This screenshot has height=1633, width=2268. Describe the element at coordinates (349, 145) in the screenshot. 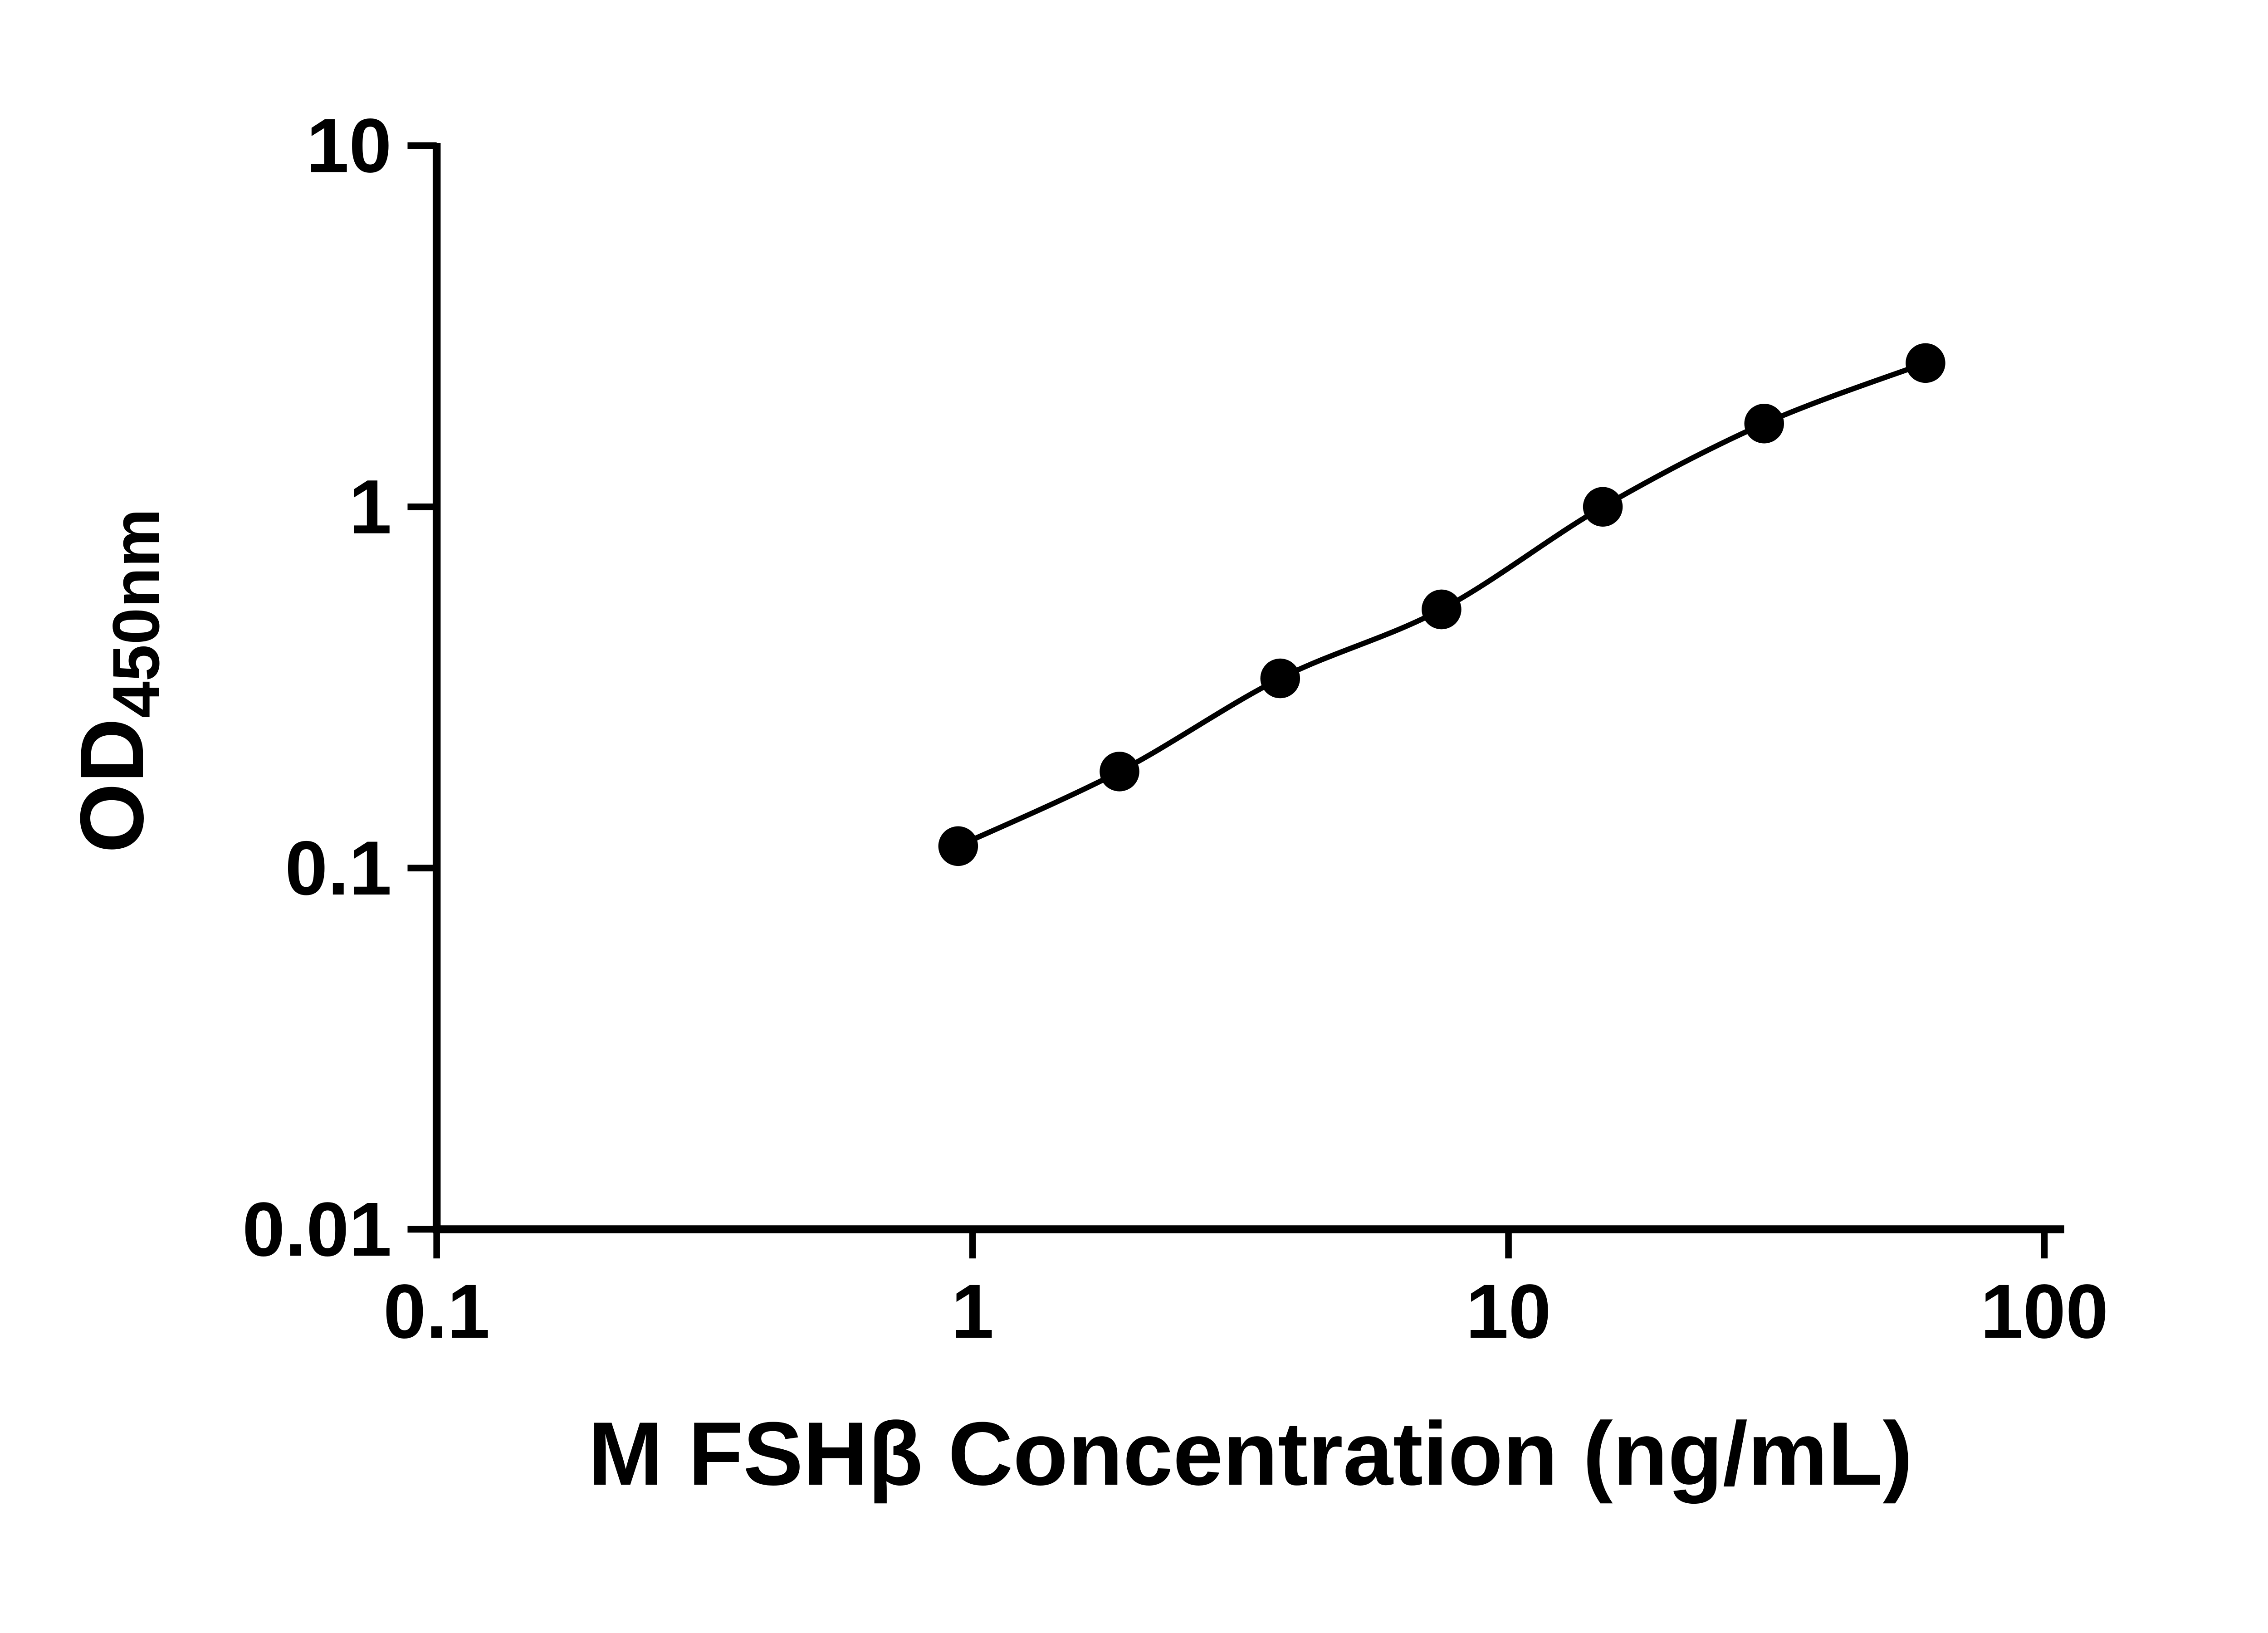

I see `y-tick-label: 10` at that location.